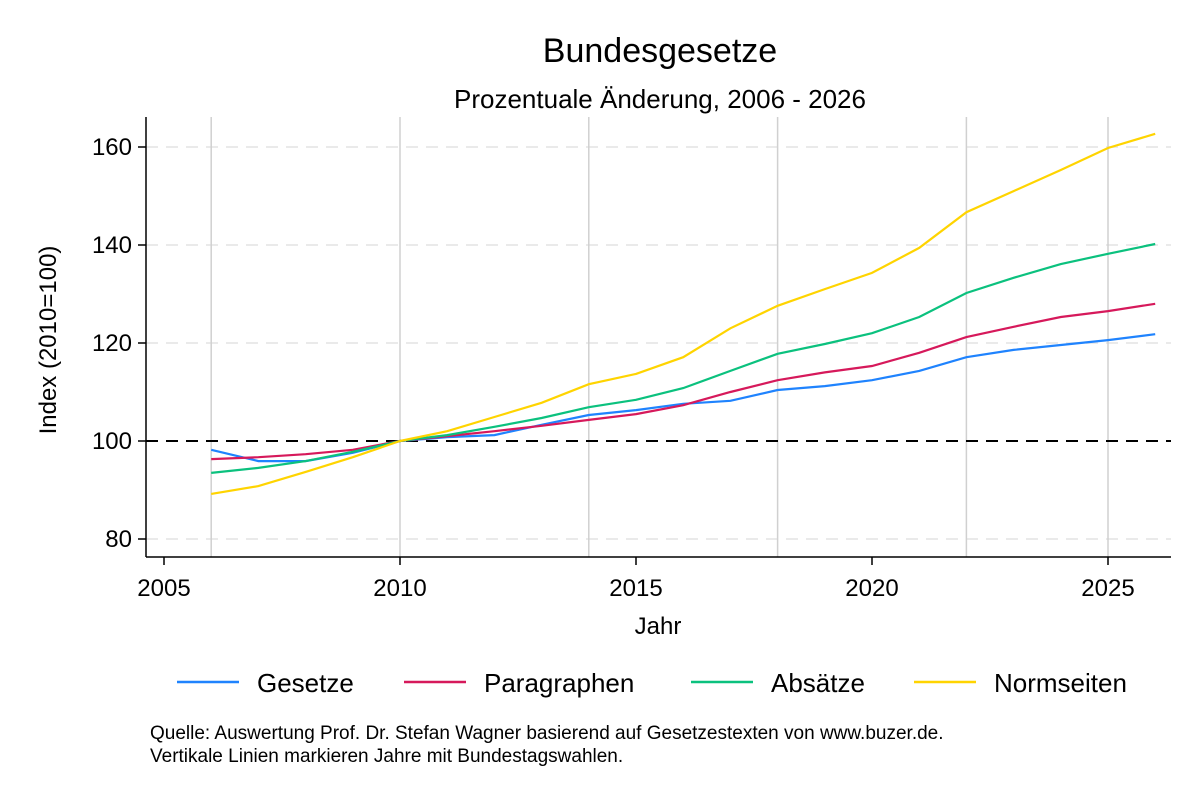 The height and width of the screenshot is (800, 1200). I want to click on x-tick-label: 2015, so click(635, 588).